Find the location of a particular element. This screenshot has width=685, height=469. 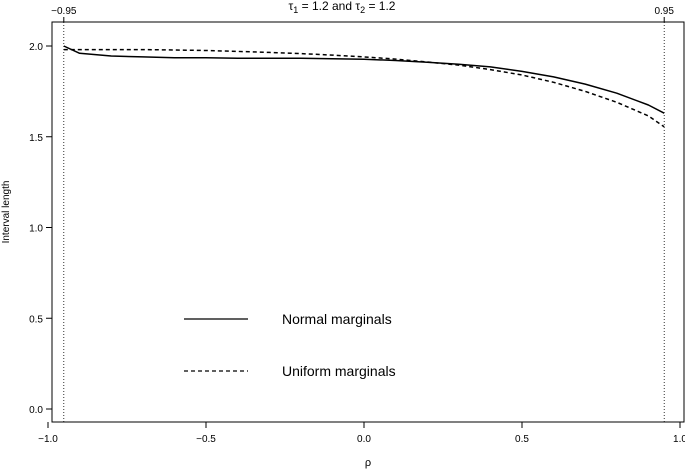

x-axis: −1.0 −0.5 0.0 0.5 1.0 is located at coordinates (361, 433).